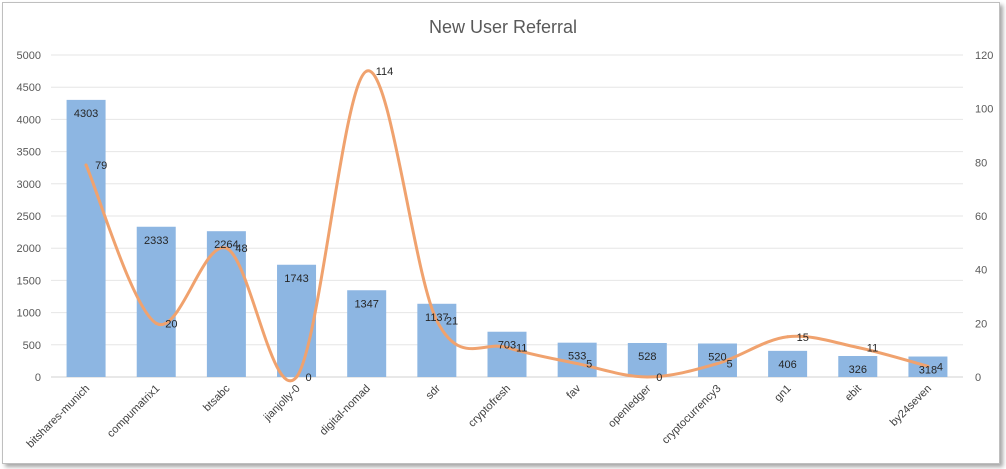  I want to click on category-label: ebit, so click(853, 393).